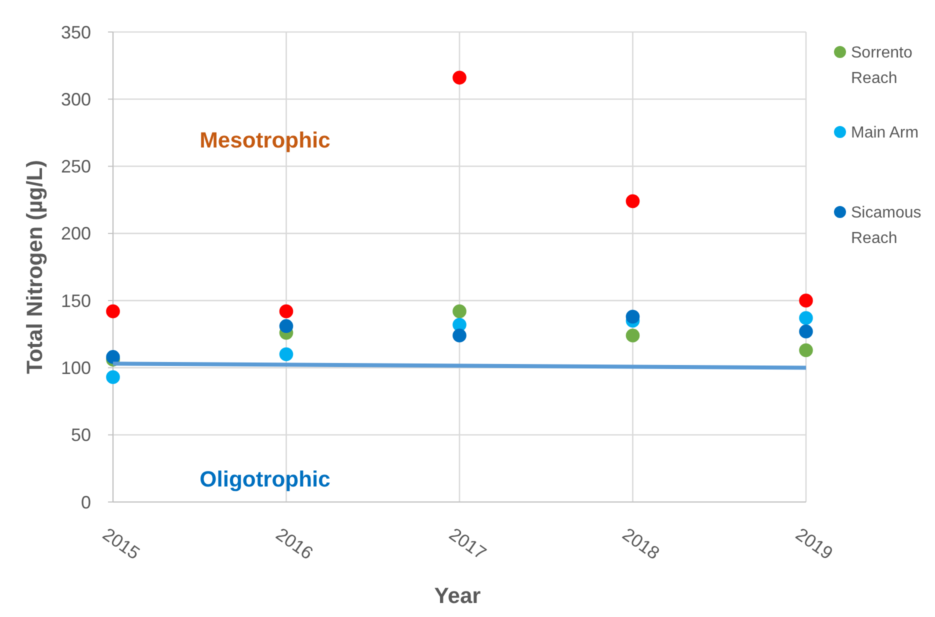 Image resolution: width=935 pixels, height=617 pixels. Describe the element at coordinates (265, 140) in the screenshot. I see `annotation: Mesotrophic` at that location.